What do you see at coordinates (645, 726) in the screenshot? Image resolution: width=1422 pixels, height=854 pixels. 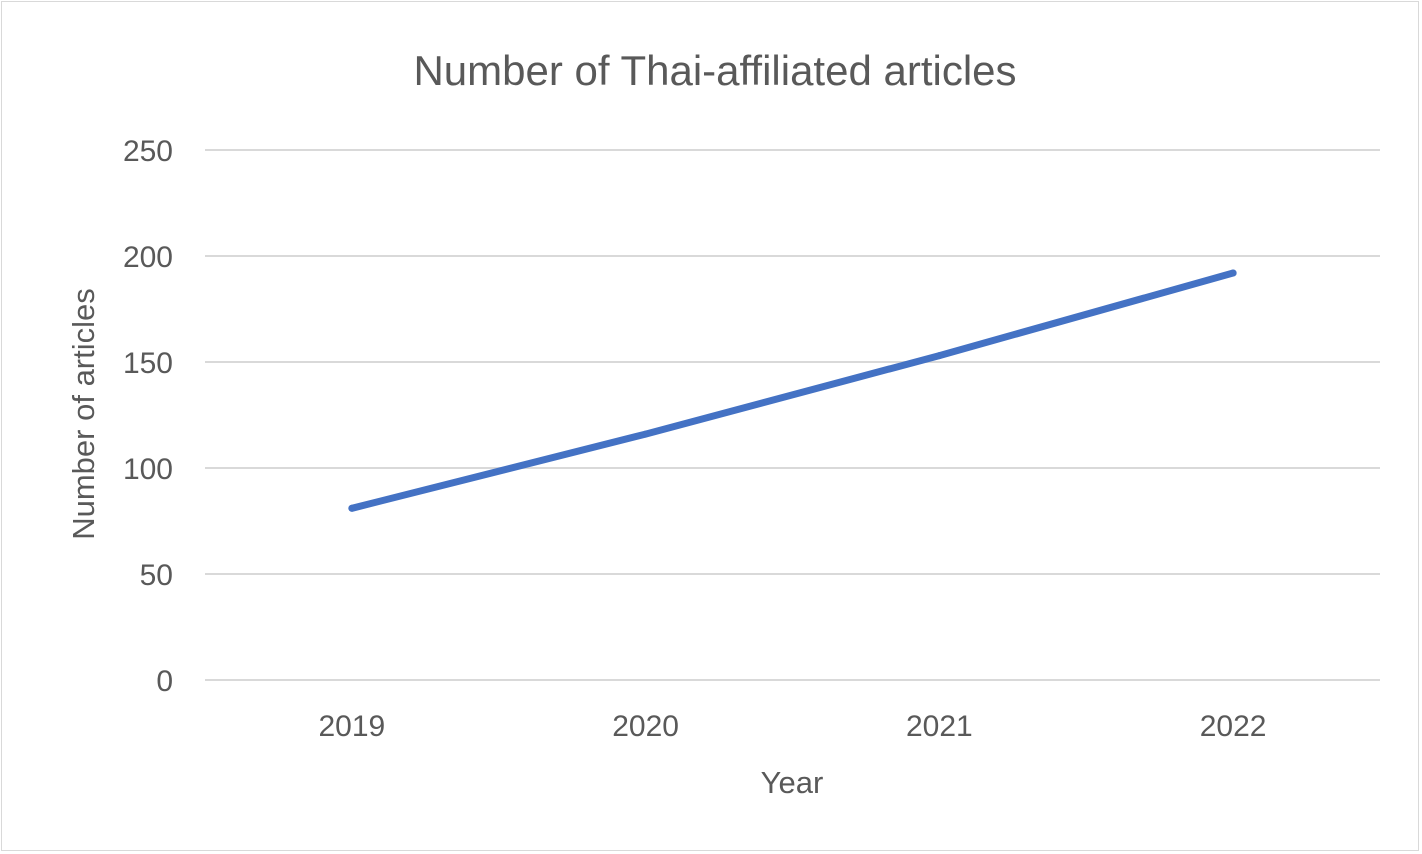 I see `x-tick-label: 2020` at bounding box center [645, 726].